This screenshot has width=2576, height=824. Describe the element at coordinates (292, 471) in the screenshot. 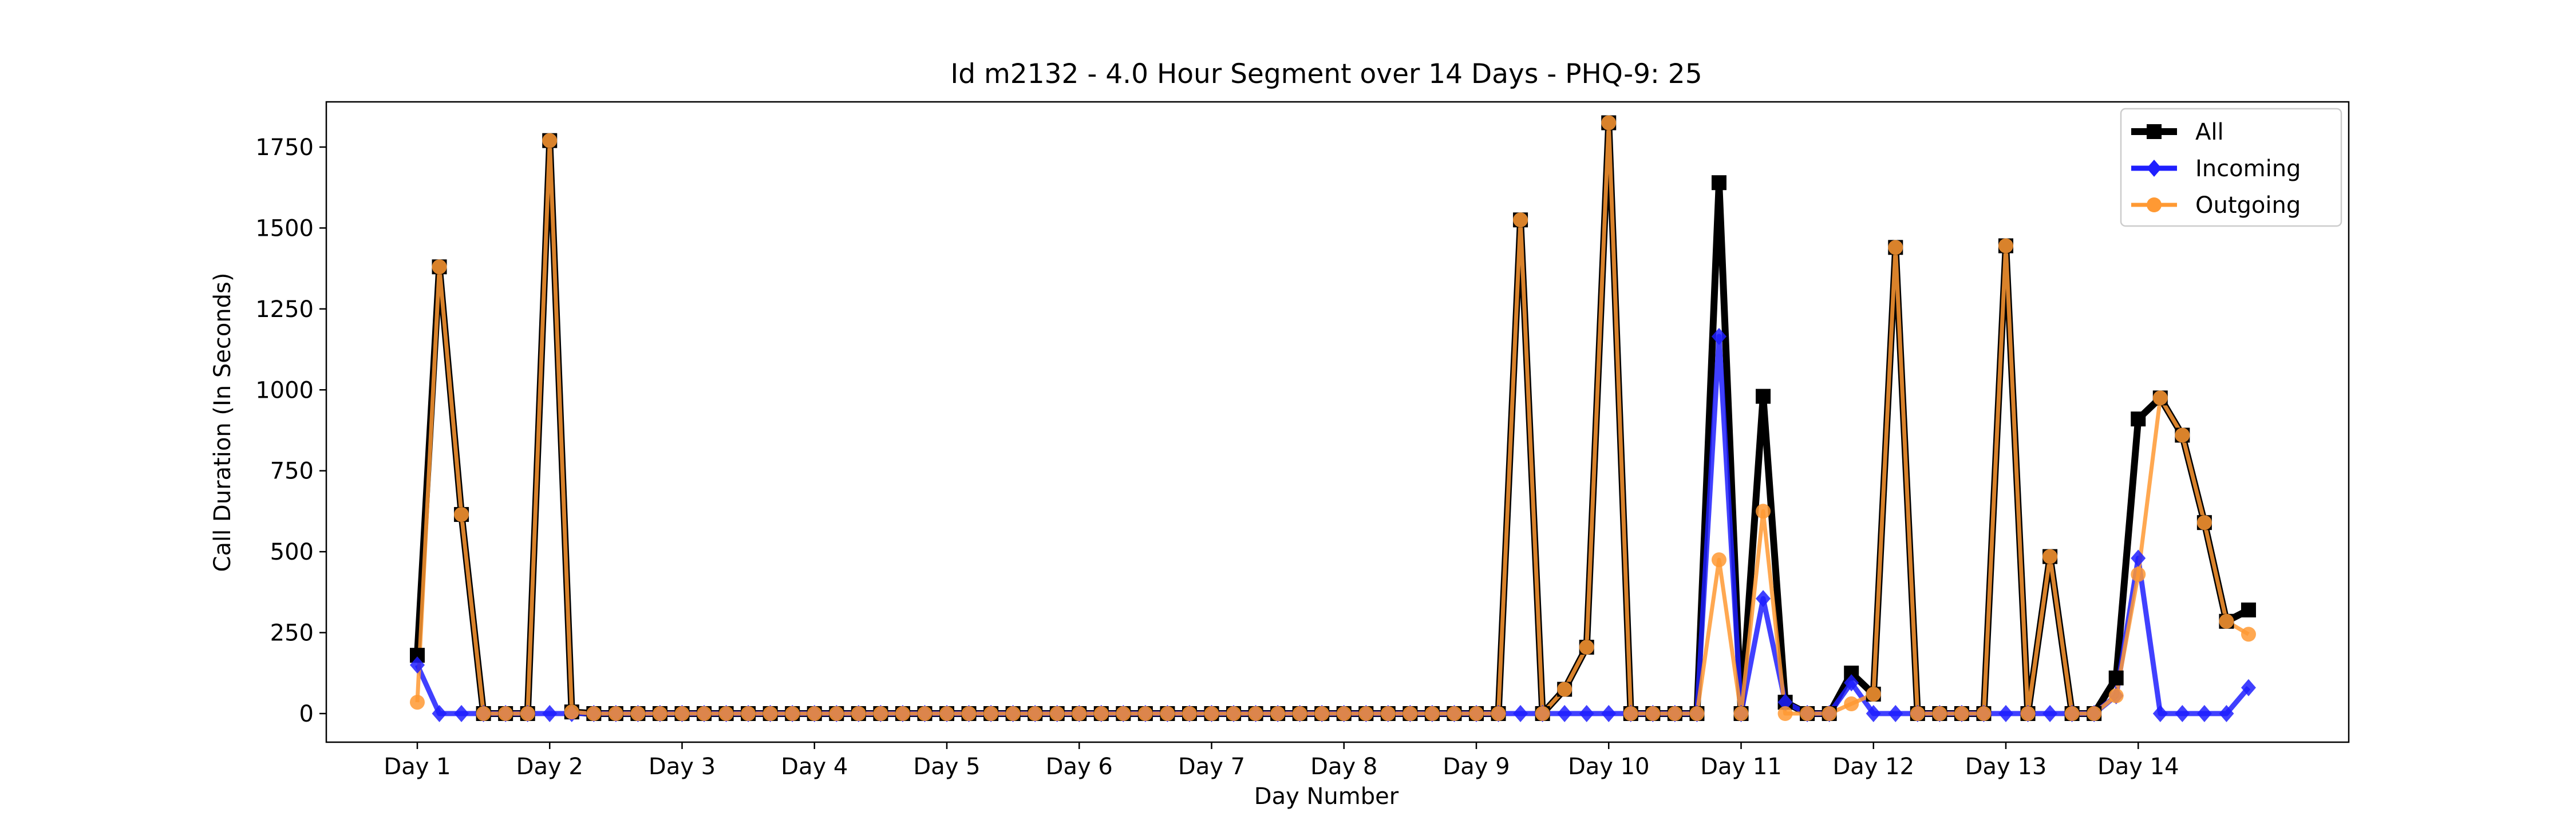

I see `y-tick-label: 750` at that location.